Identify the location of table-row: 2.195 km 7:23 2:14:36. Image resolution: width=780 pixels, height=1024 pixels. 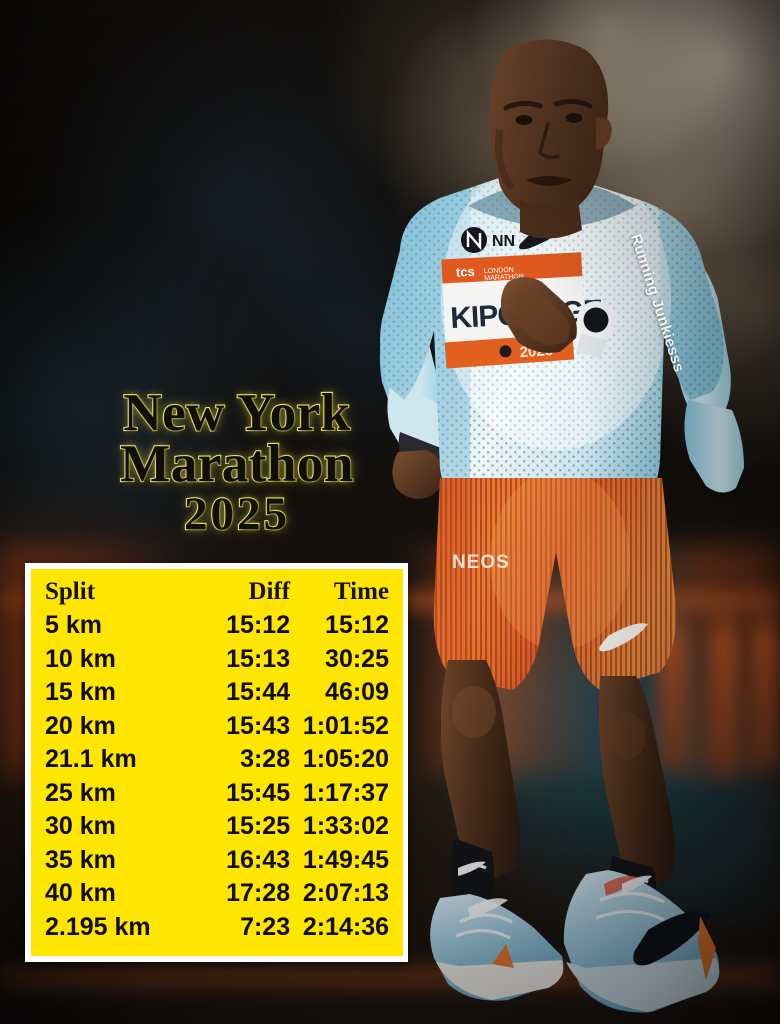
(217, 928).